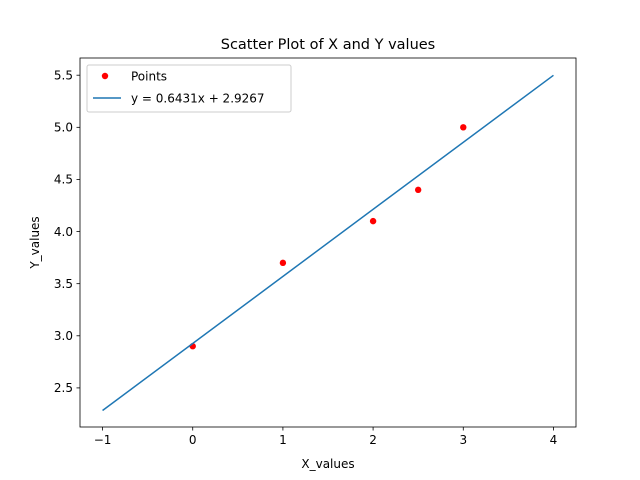  I want to click on y-tick-label: 4.0, so click(63, 232).